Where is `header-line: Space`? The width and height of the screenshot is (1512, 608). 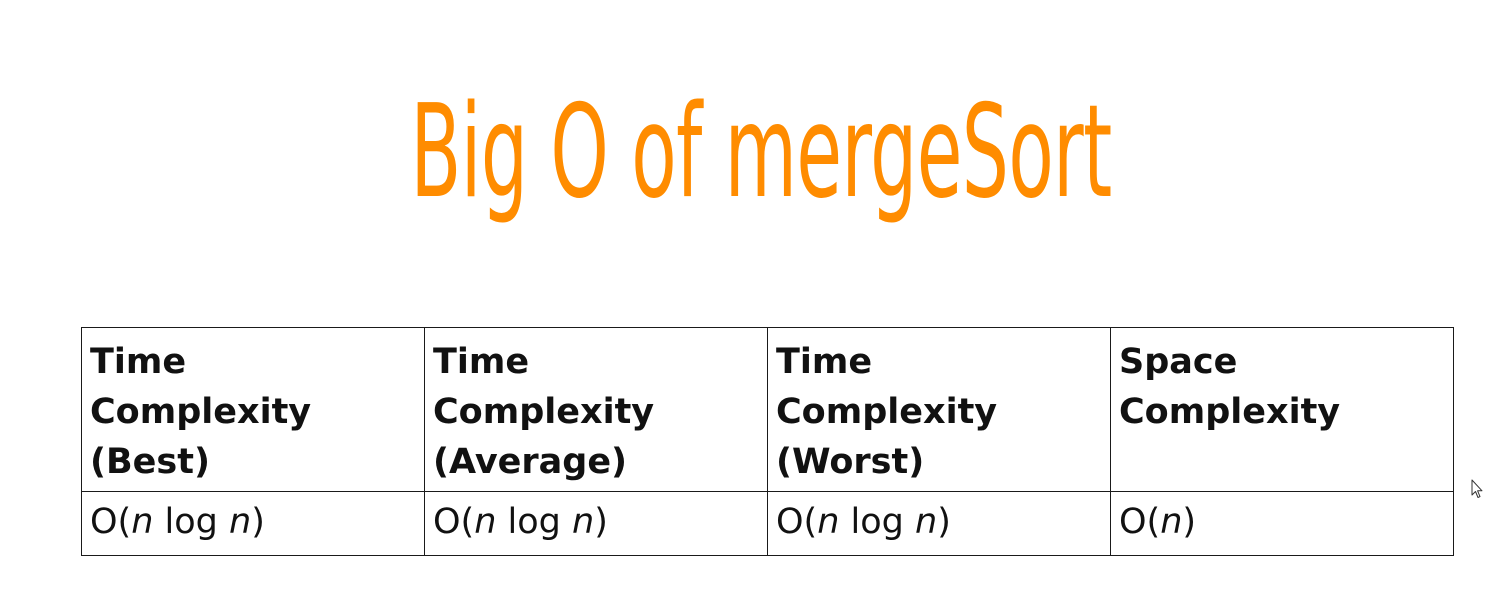
header-line: Space is located at coordinates (1178, 362).